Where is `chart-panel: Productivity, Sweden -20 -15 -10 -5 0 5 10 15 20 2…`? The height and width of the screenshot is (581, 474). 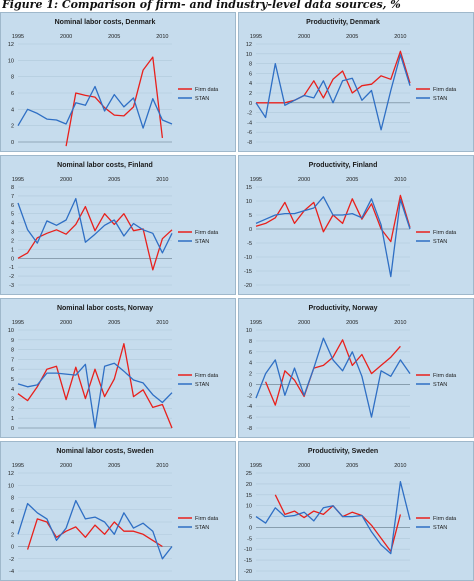 chart-panel: Productivity, Sweden -20 -15 -10 -5 0 5 10 15 20 2… is located at coordinates (356, 511).